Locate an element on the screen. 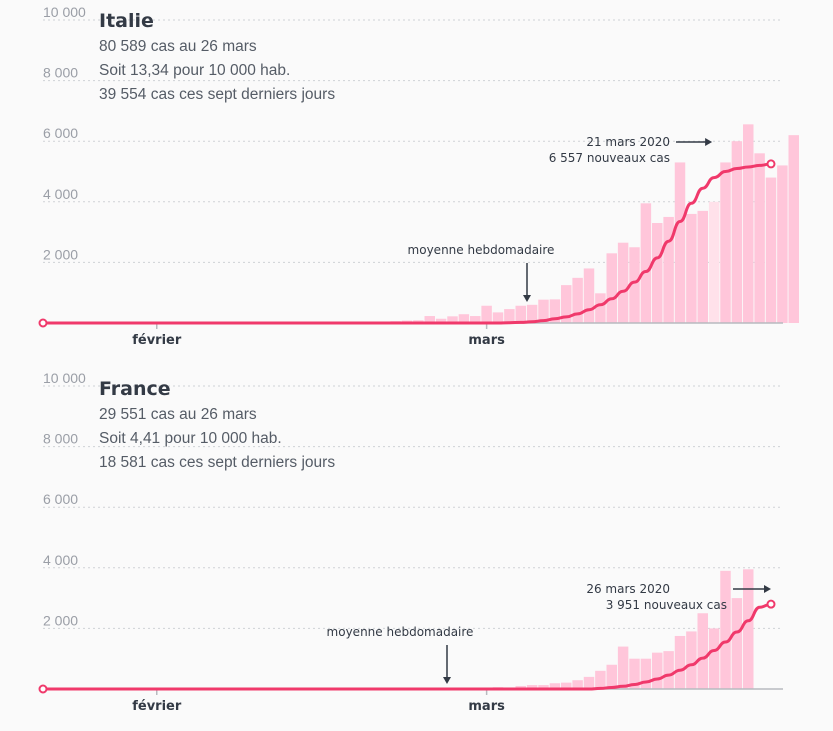 The height and width of the screenshot is (731, 833). info-line-rate: Soit 4,41 pour 10 000 hab. is located at coordinates (190, 438).